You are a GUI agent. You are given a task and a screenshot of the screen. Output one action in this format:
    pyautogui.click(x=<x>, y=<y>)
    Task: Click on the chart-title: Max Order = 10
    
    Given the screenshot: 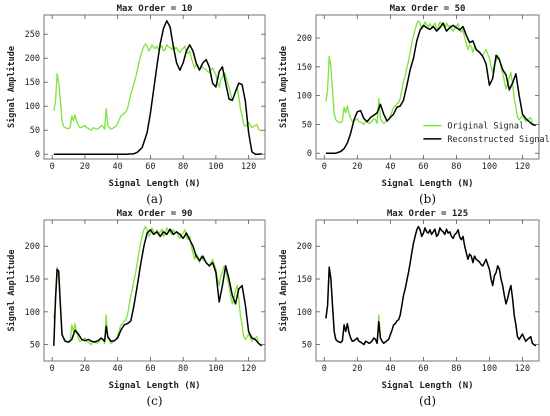 What is the action you would take?
    pyautogui.click(x=155, y=9)
    